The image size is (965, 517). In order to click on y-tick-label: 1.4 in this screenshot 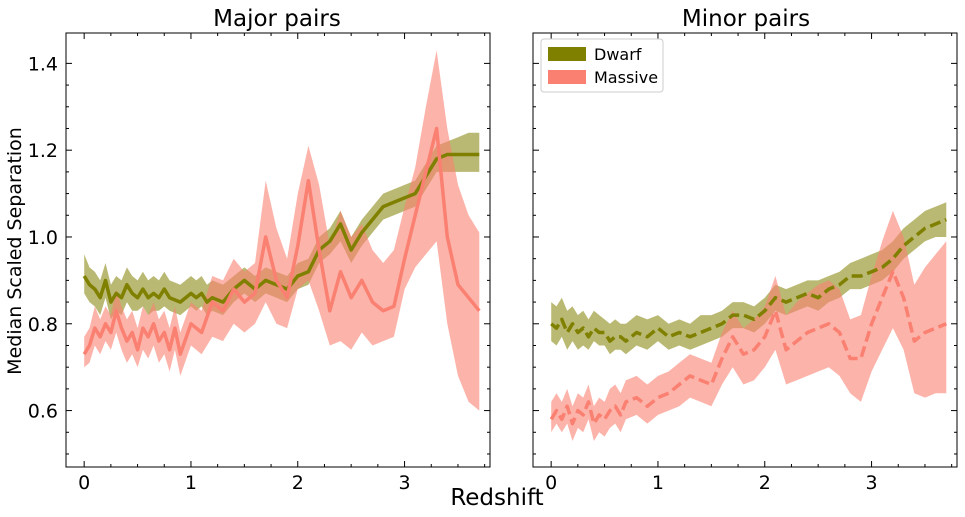, I will do `click(43, 64)`.